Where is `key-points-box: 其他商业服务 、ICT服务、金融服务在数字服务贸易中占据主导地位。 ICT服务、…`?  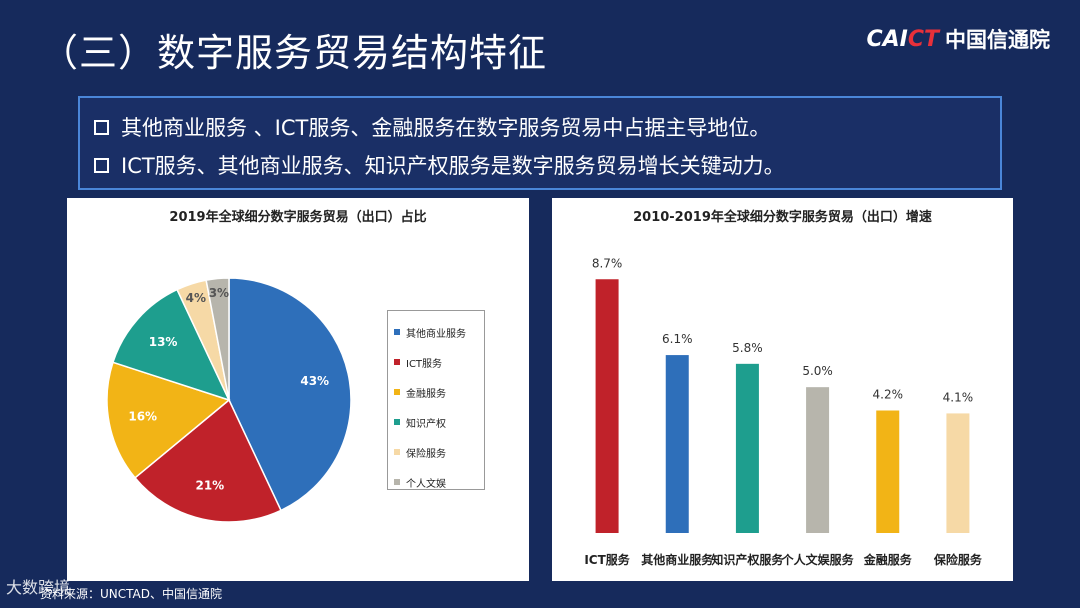 key-points-box: 其他商业服务 、ICT服务、金融服务在数字服务贸易中占据主导地位。 ICT服务、… is located at coordinates (540, 143).